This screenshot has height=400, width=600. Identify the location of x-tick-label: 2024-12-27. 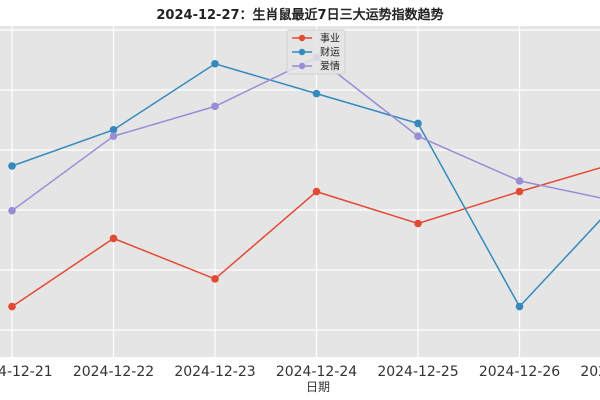
(590, 372).